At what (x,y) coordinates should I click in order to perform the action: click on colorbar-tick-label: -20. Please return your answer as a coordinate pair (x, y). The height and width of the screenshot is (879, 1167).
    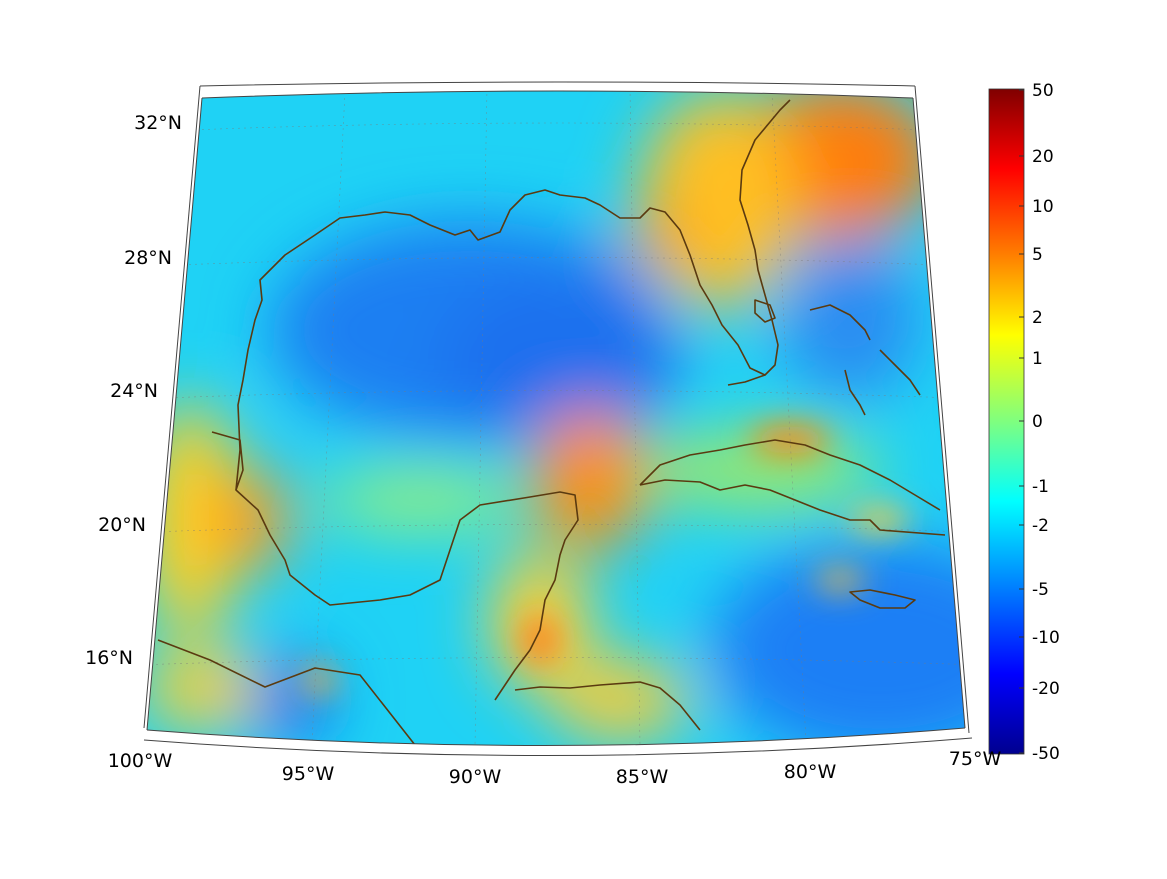
    Looking at the image, I should click on (1046, 689).